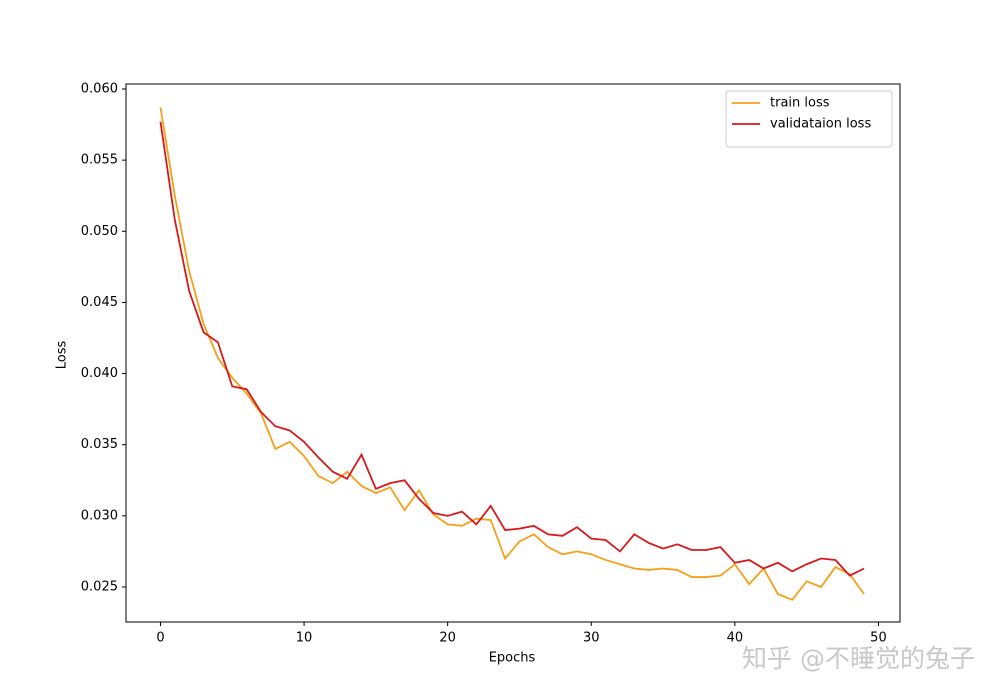 This screenshot has width=1000, height=700. Describe the element at coordinates (99, 160) in the screenshot. I see `y-tick-label: 0.055` at that location.